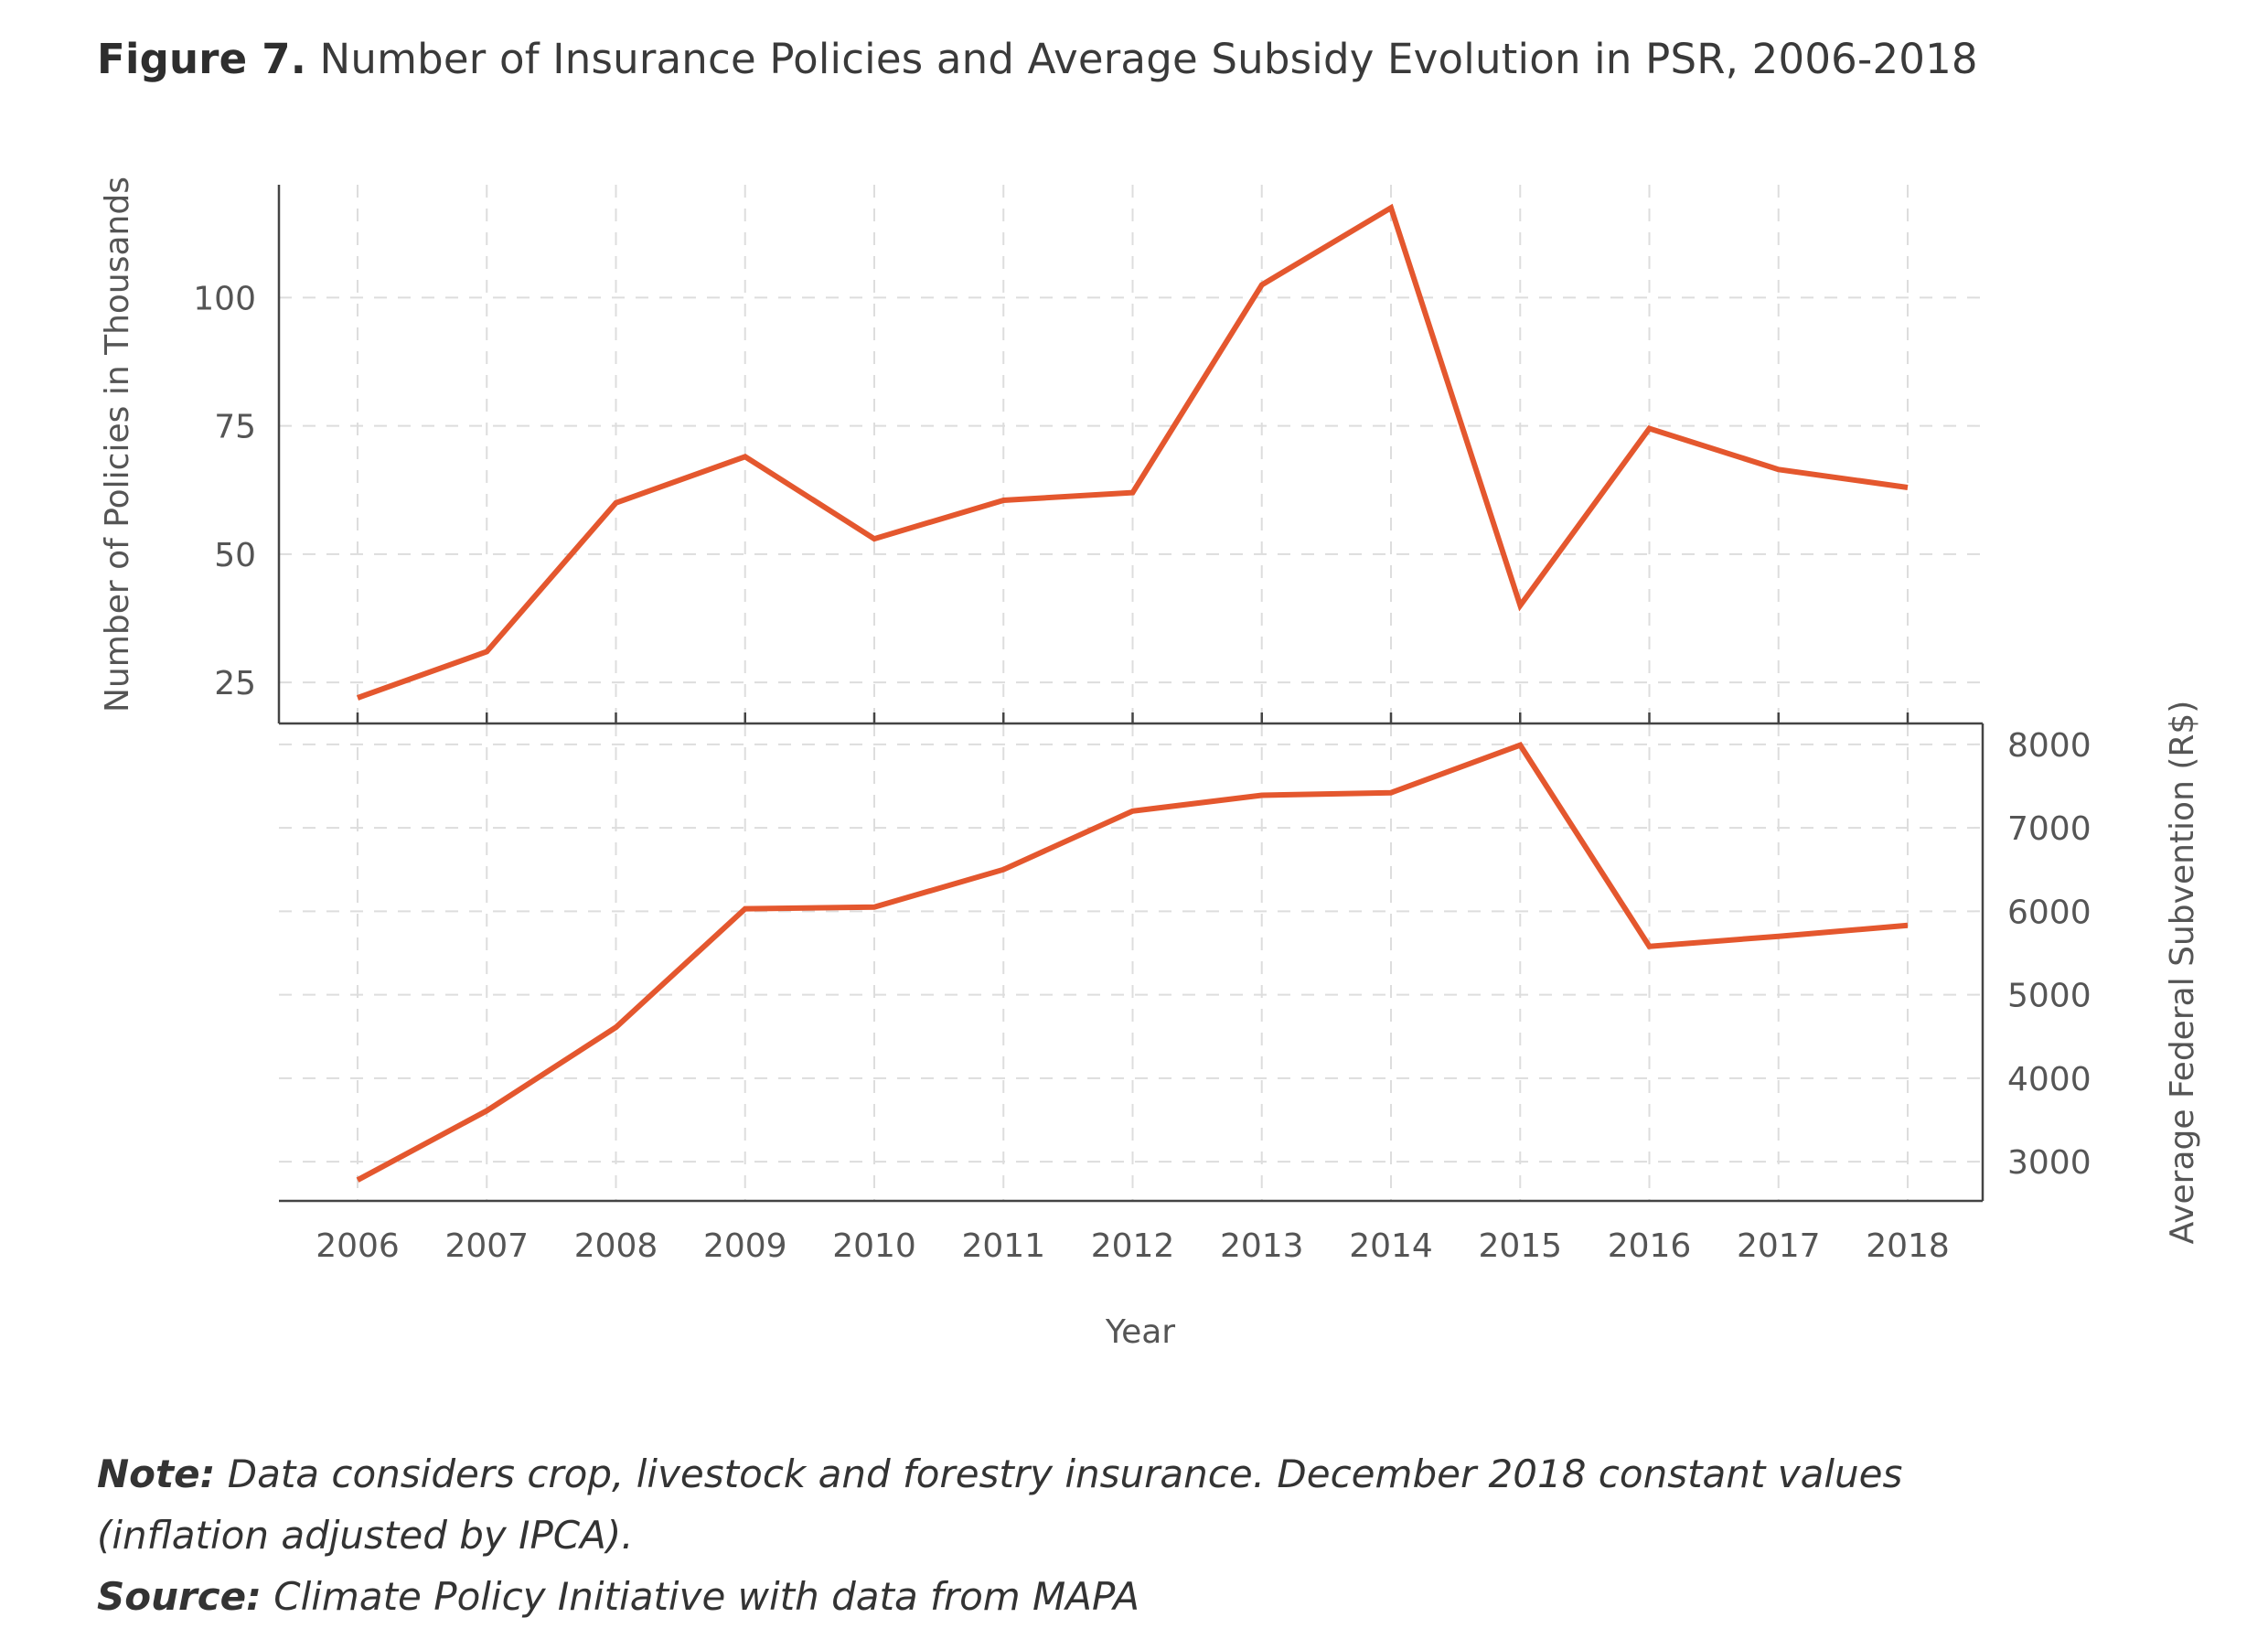  What do you see at coordinates (1003, 1246) in the screenshot?
I see `x-tick-label: 2011` at bounding box center [1003, 1246].